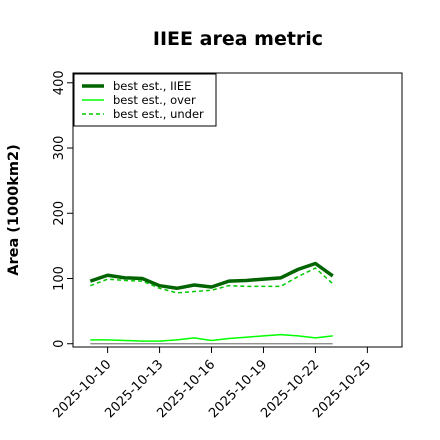 This screenshot has height=440, width=440. Describe the element at coordinates (59, 278) in the screenshot. I see `y-tick-label: 100` at that location.